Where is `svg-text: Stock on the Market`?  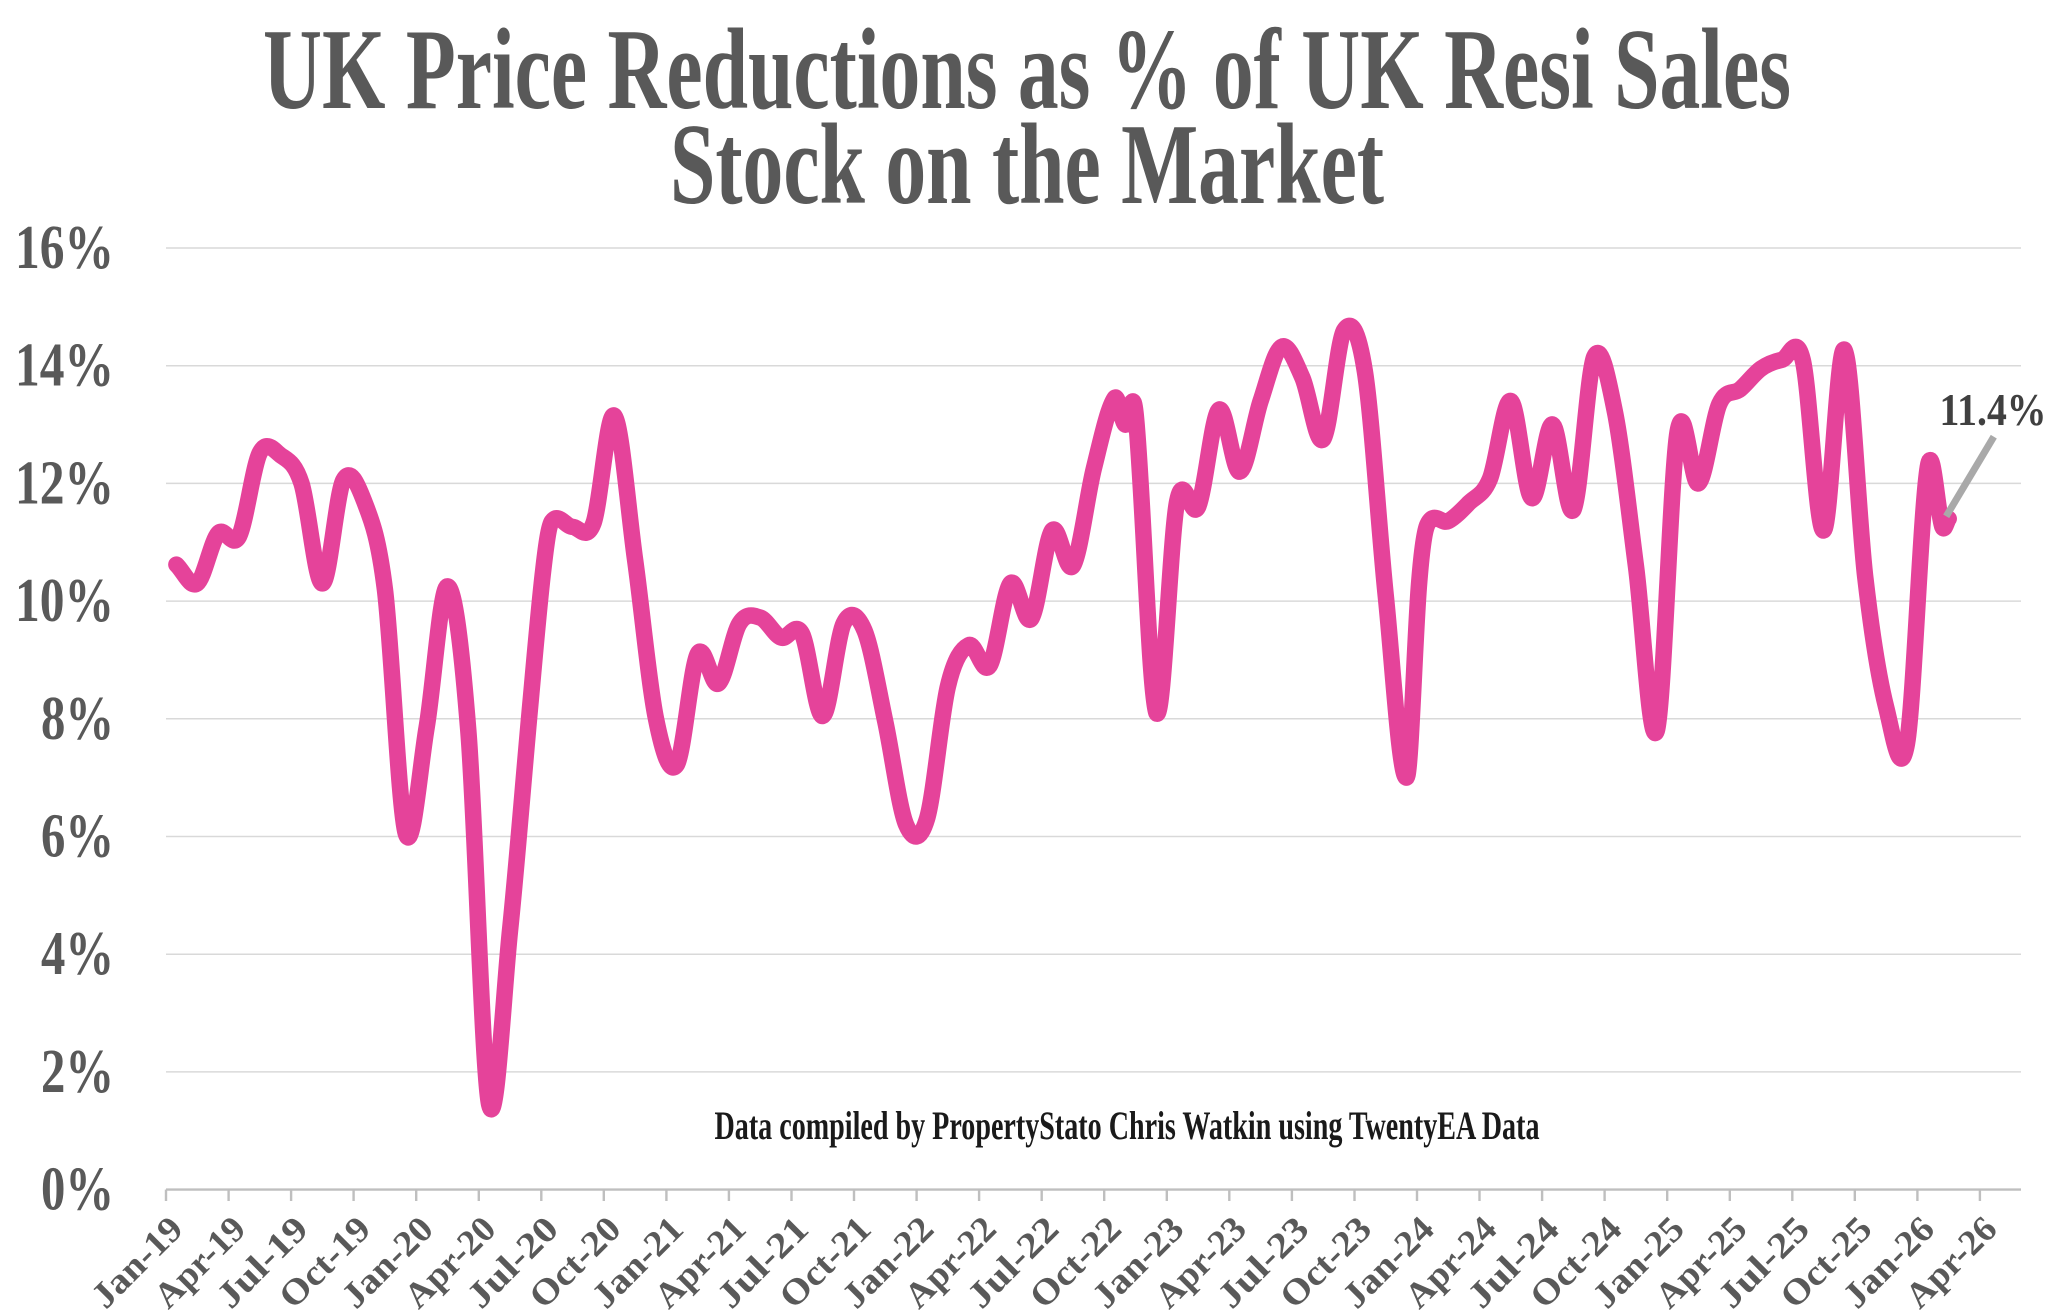
svg-text: Stock on the Market is located at coordinates (1027, 164).